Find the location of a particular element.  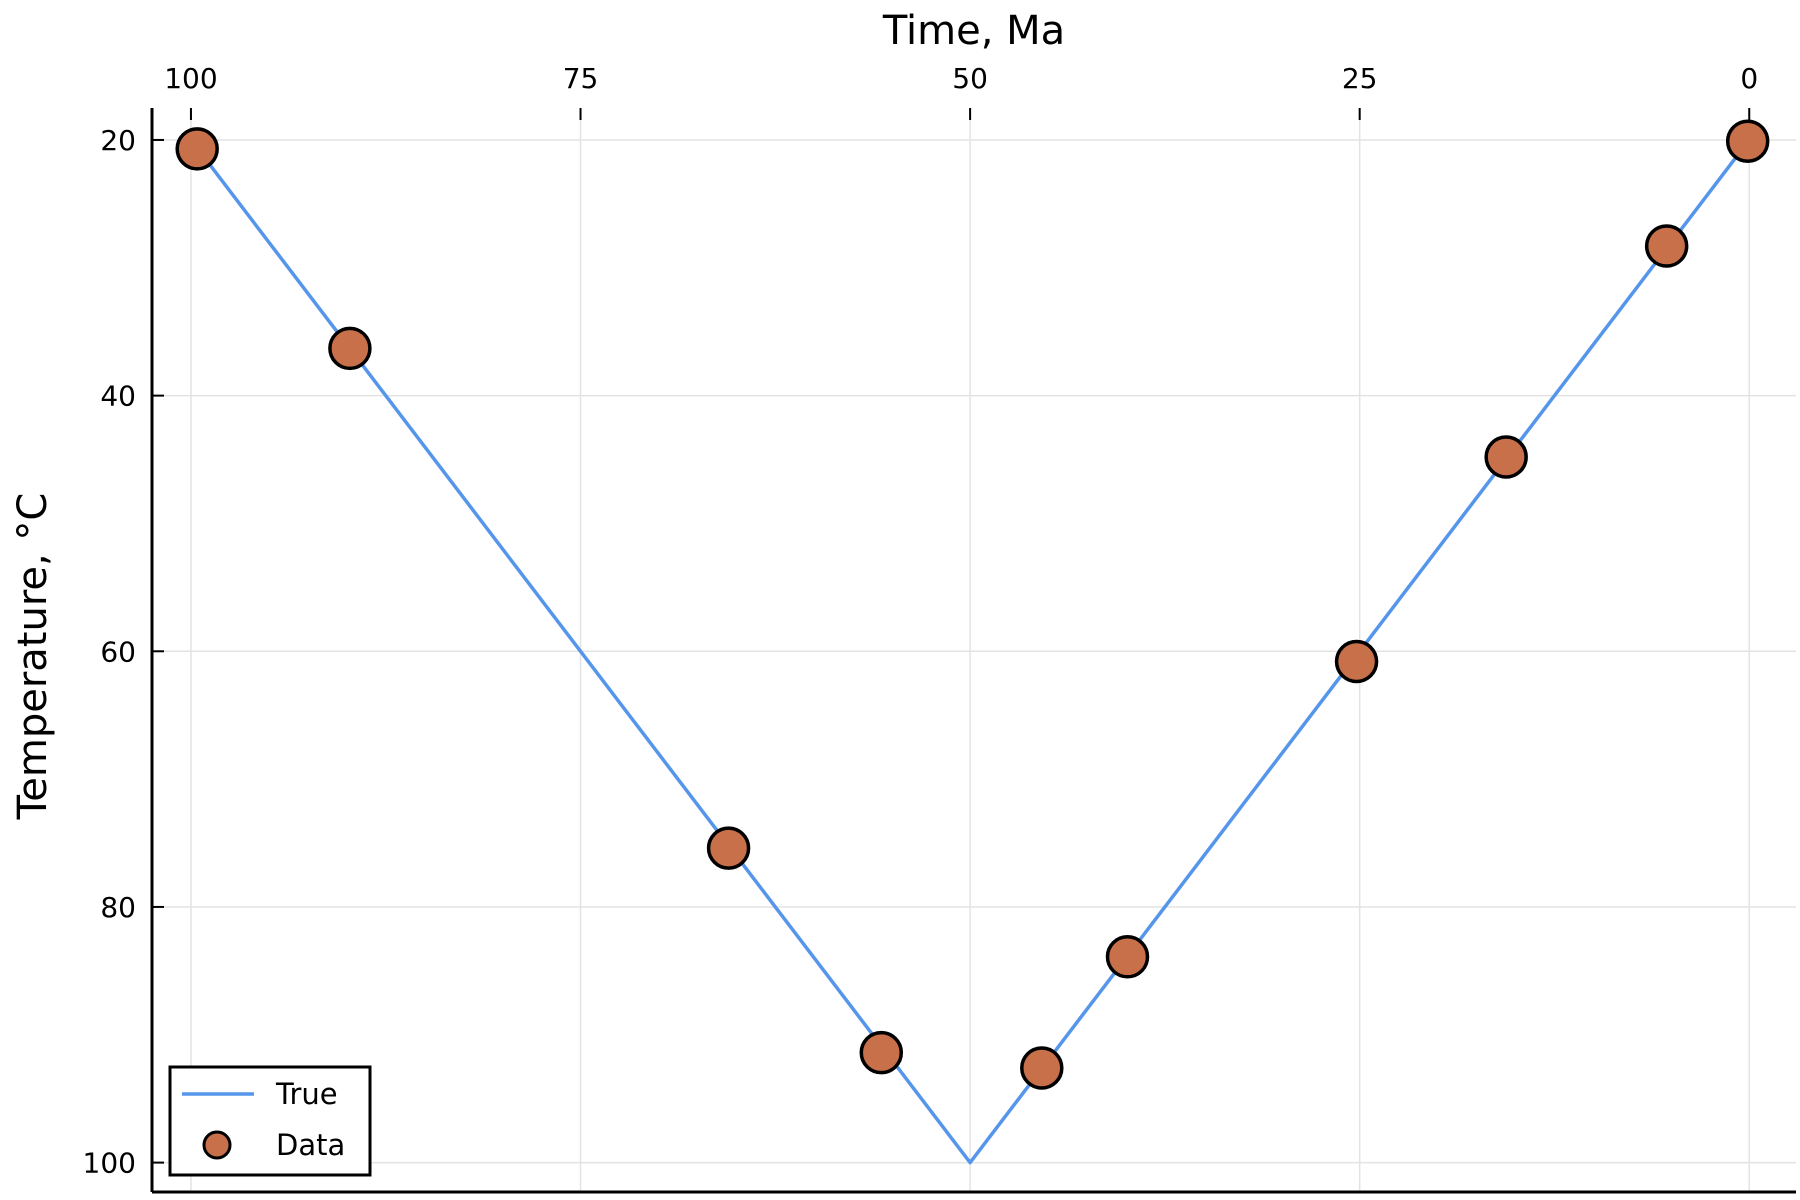

legend-marker-swatch is located at coordinates (217, 1145).